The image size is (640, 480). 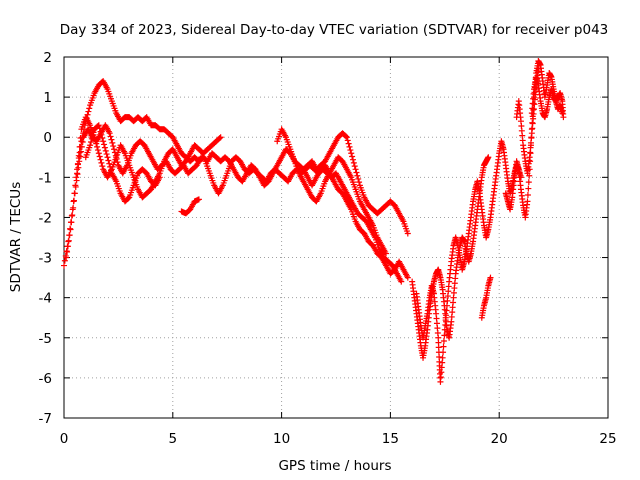 I want to click on x-tick-label: 10, so click(x=281, y=439).